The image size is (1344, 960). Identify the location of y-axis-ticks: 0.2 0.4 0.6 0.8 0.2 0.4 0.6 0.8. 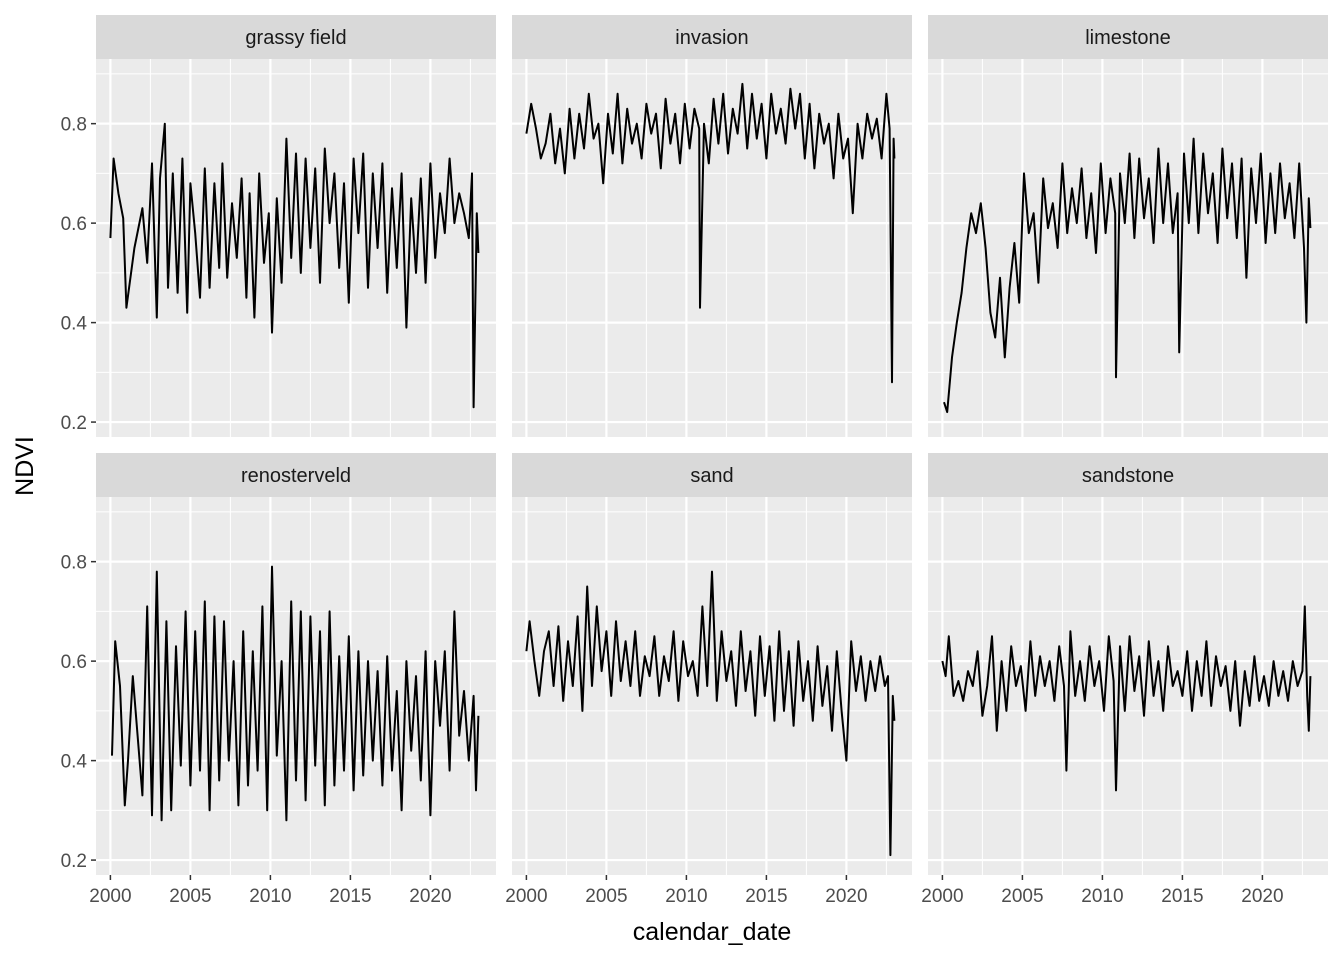
(78, 493).